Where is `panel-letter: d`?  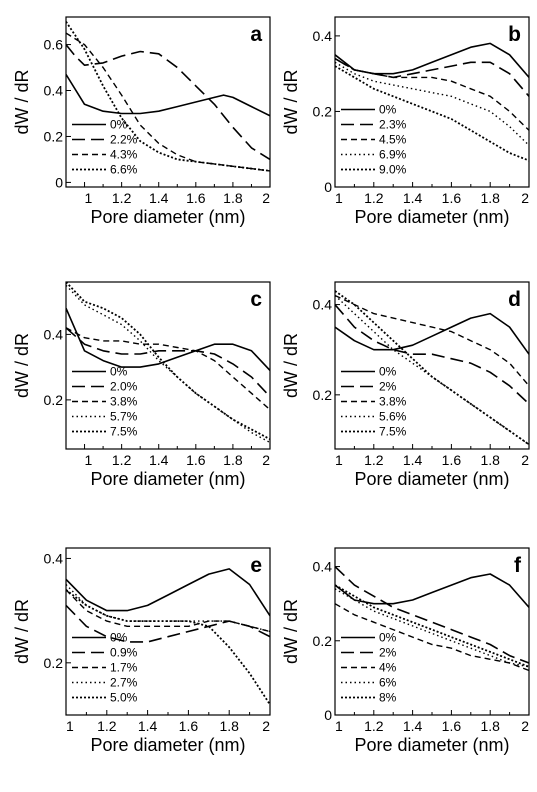
panel-letter: d is located at coordinates (514, 299).